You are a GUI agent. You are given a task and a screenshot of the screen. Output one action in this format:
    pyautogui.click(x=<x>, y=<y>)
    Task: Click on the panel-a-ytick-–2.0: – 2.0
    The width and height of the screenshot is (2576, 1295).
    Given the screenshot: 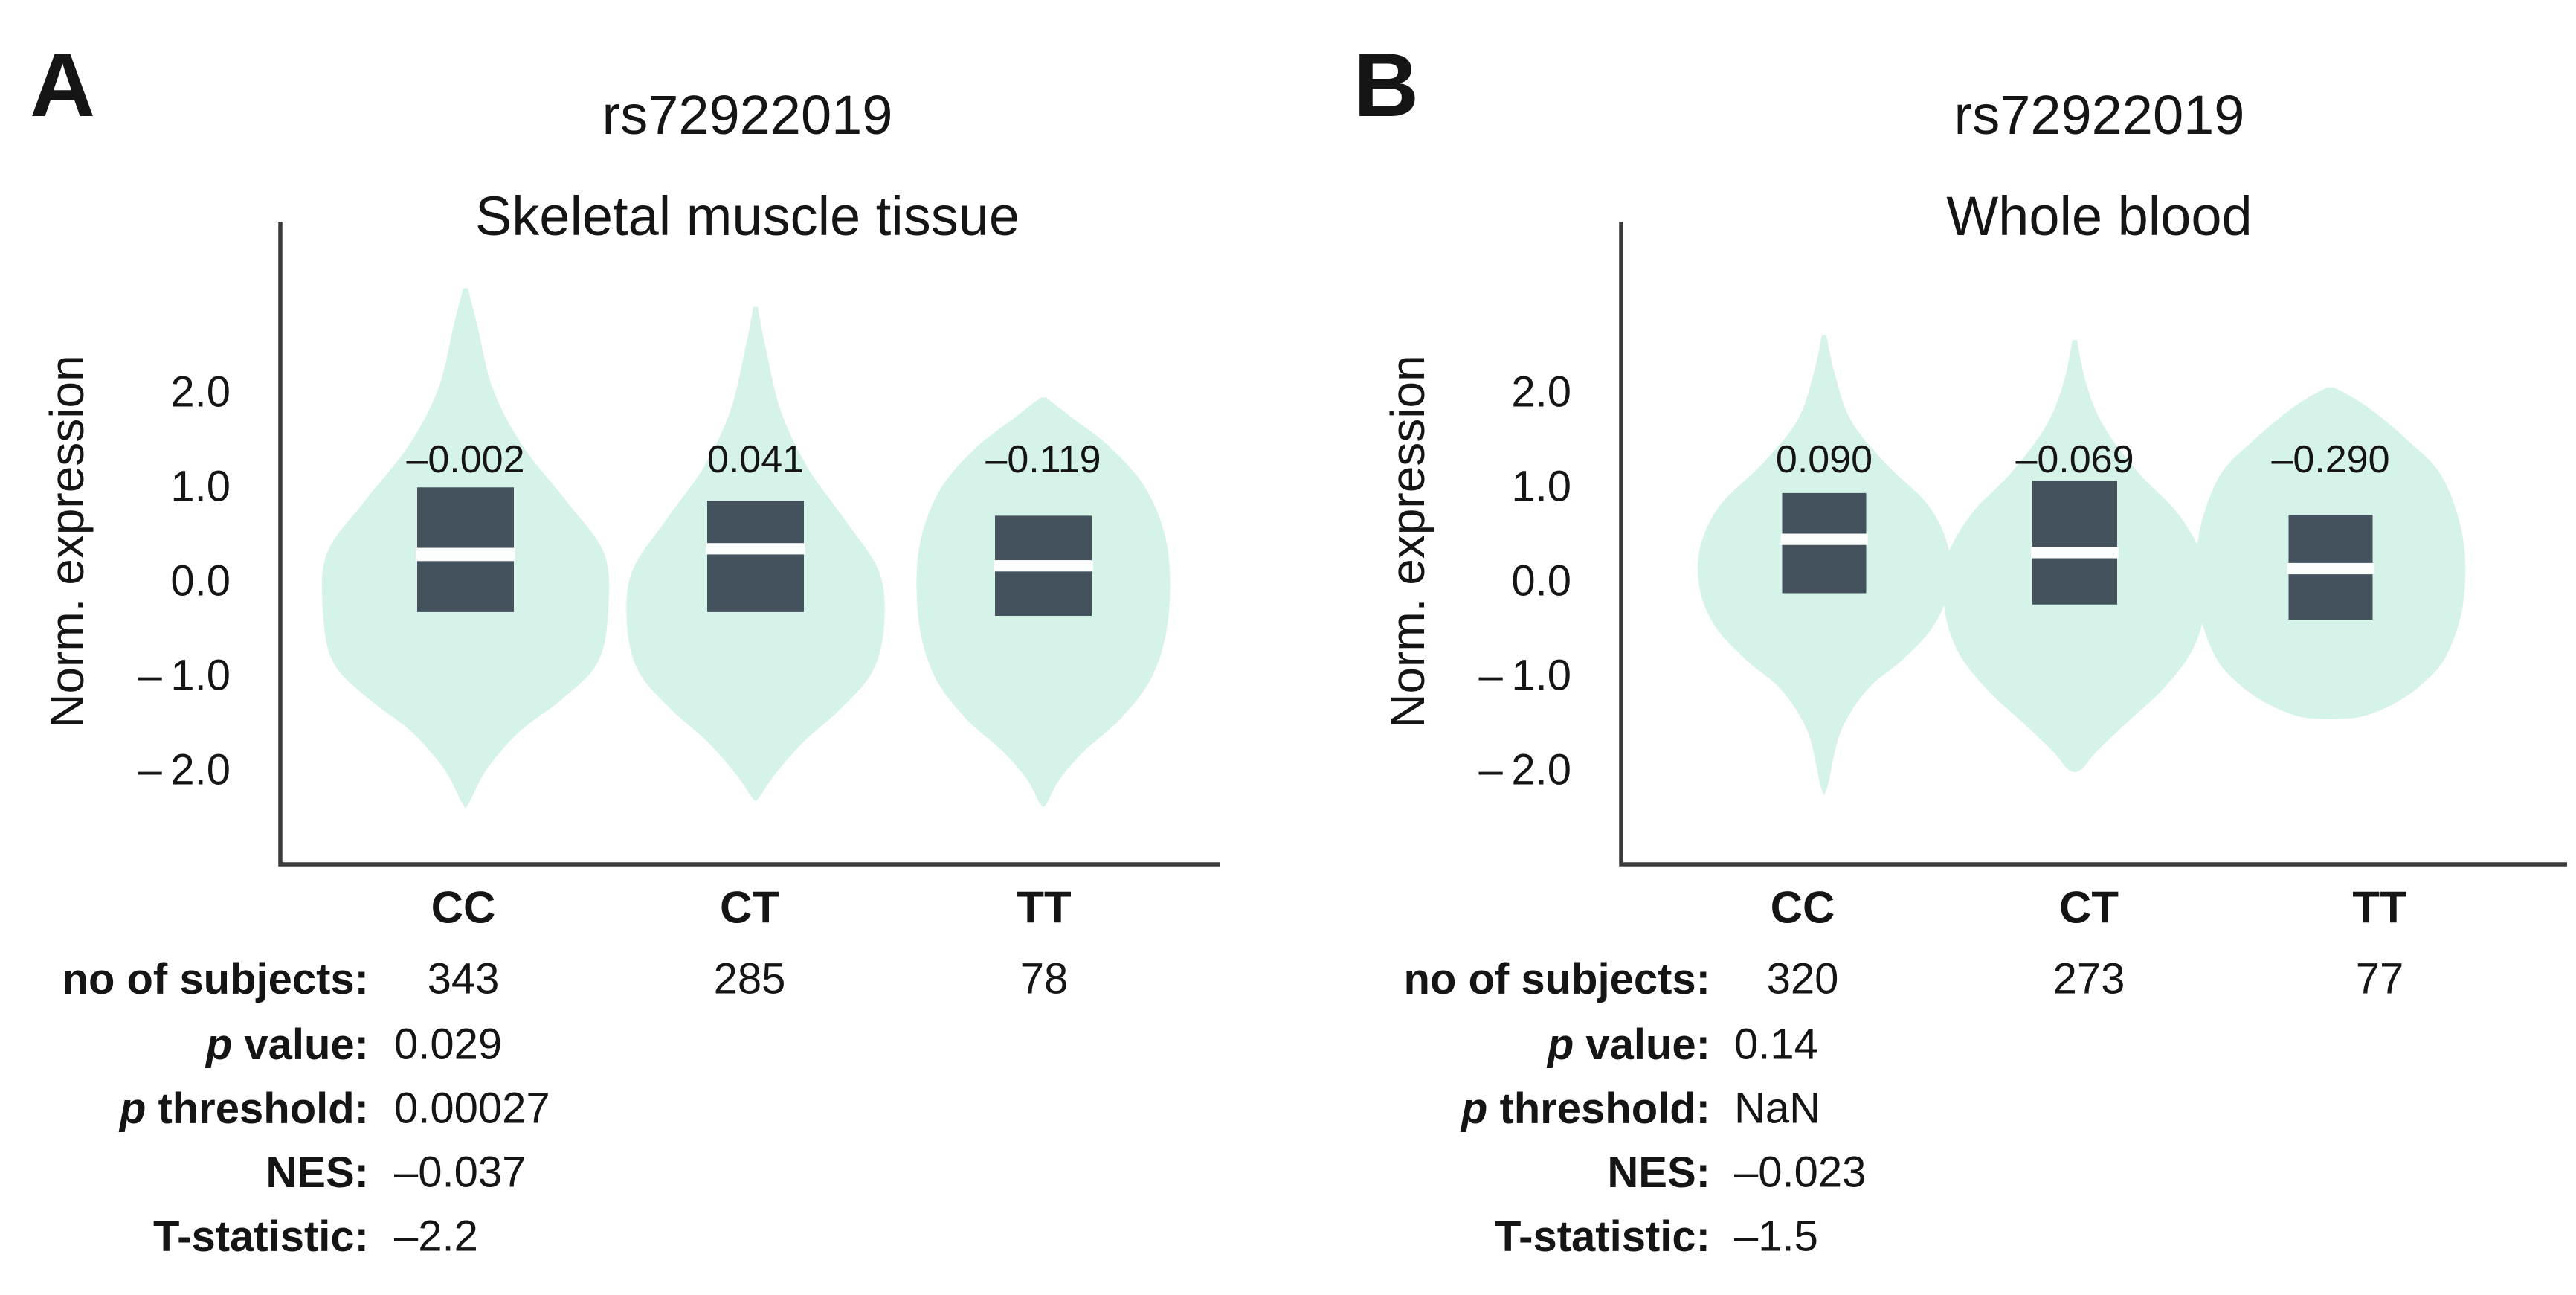 What is the action you would take?
    pyautogui.click(x=184, y=770)
    